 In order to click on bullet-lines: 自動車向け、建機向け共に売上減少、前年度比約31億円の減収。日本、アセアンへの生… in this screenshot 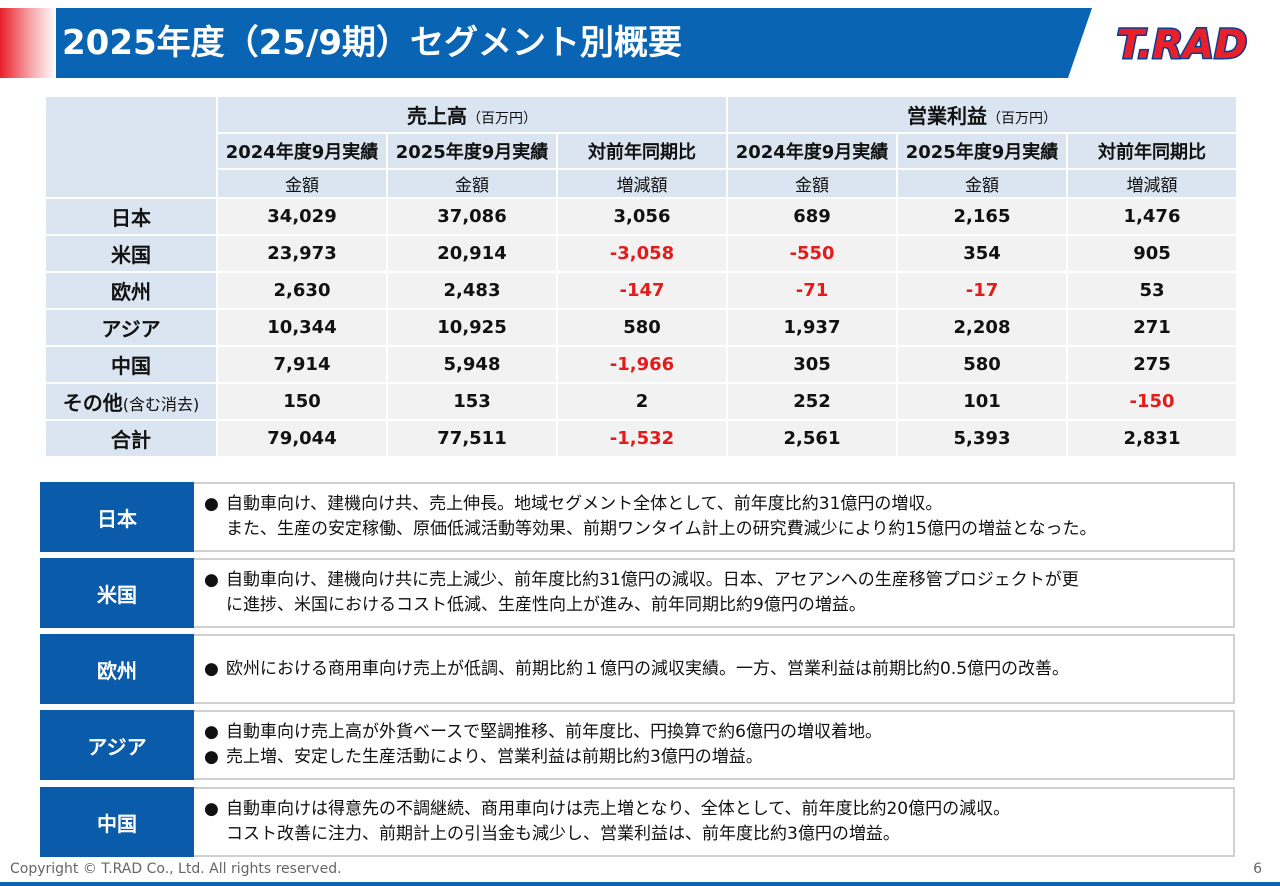, I will do `click(652, 593)`.